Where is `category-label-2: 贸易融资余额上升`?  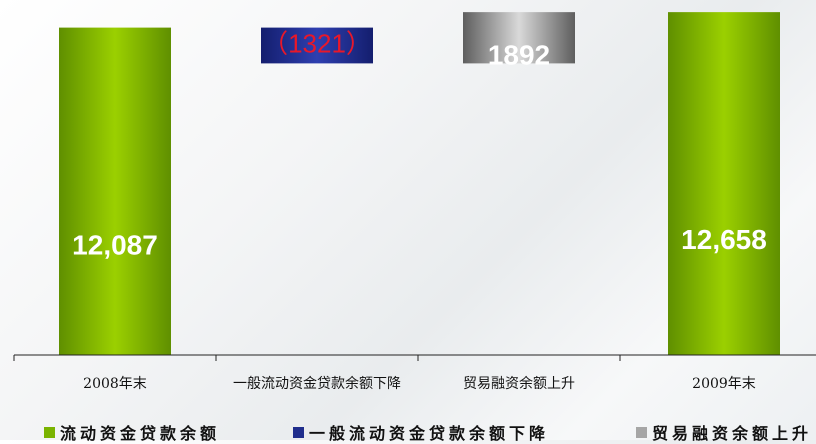 category-label-2: 贸易融资余额上升 is located at coordinates (519, 383).